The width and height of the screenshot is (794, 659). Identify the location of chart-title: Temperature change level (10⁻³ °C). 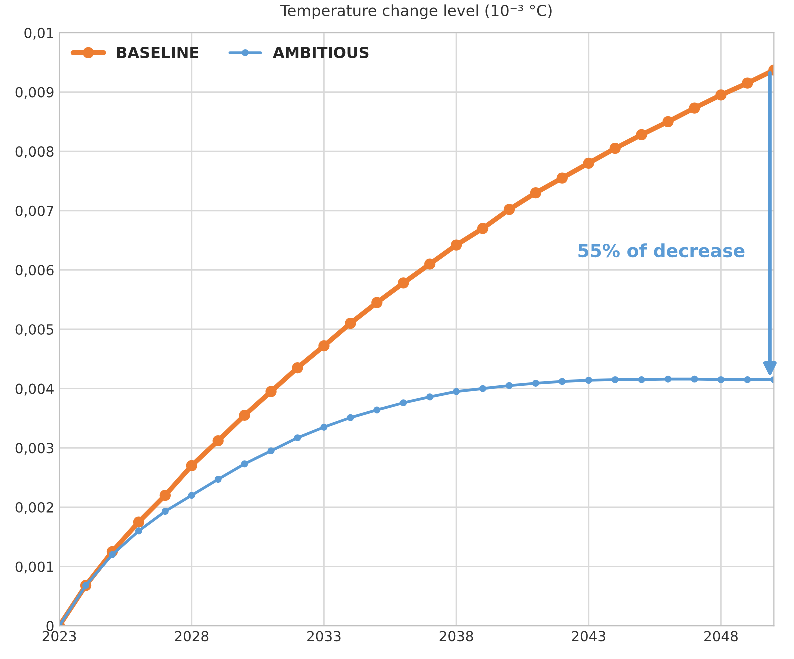
(416, 12).